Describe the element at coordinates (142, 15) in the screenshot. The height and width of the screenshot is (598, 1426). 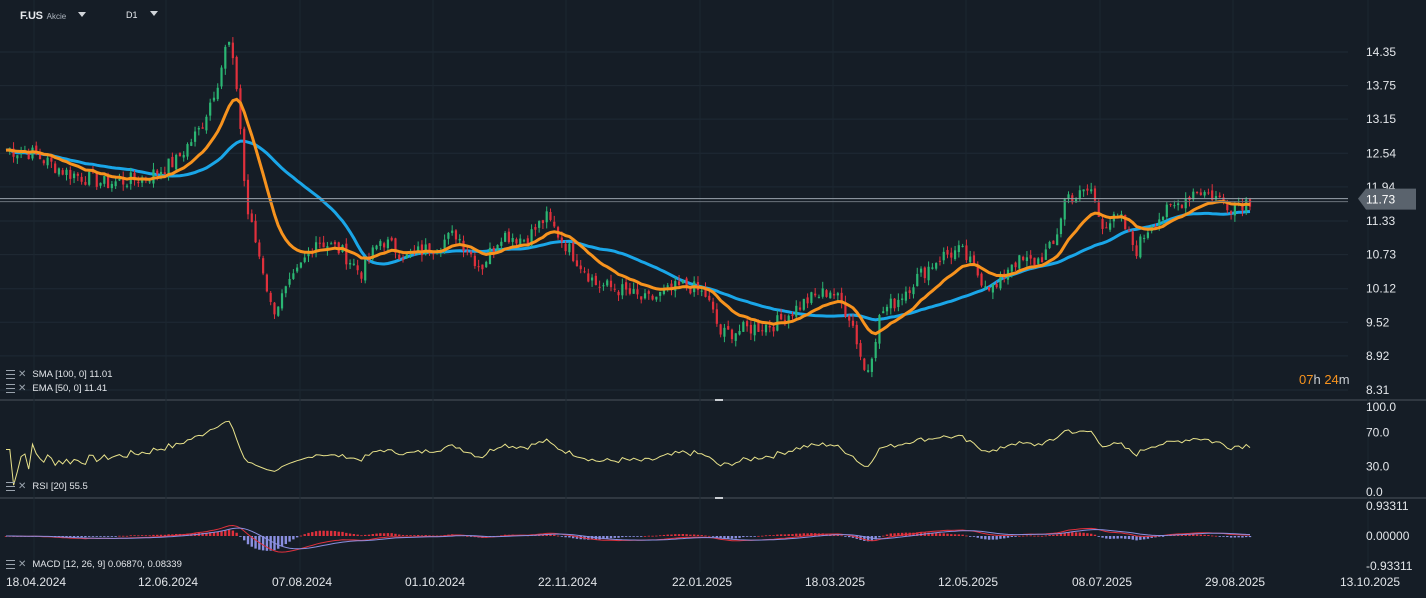
I see `interval-selector: D1` at that location.